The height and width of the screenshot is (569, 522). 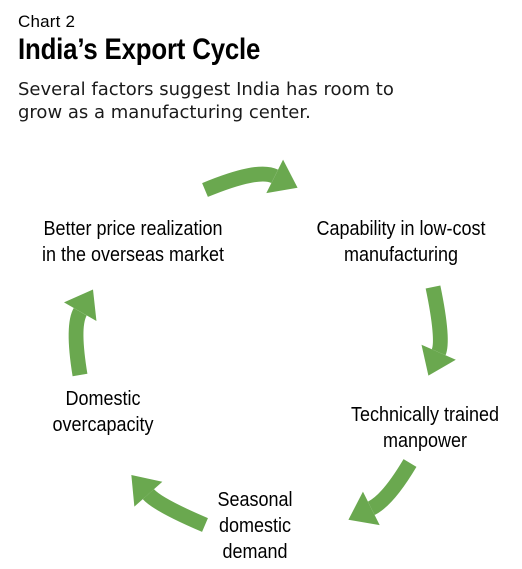 What do you see at coordinates (139, 49) in the screenshot?
I see `chart-title: India’s Export Cycle` at bounding box center [139, 49].